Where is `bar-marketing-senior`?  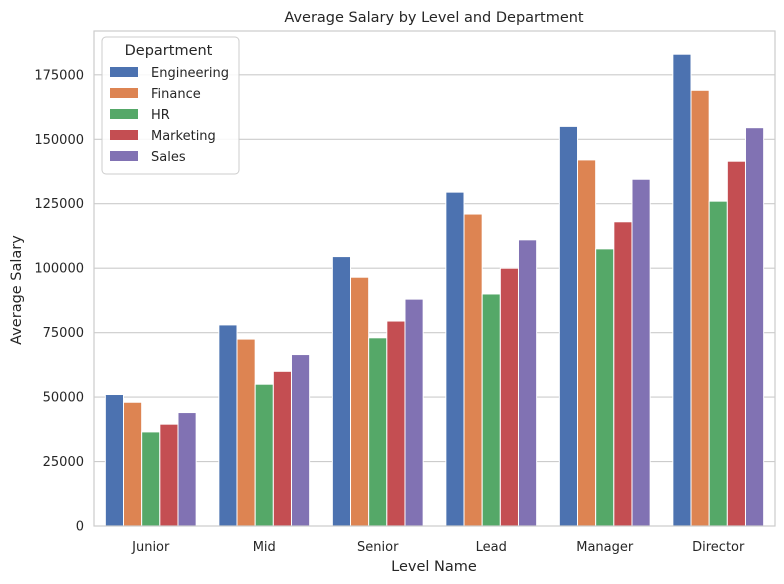 bar-marketing-senior is located at coordinates (396, 423).